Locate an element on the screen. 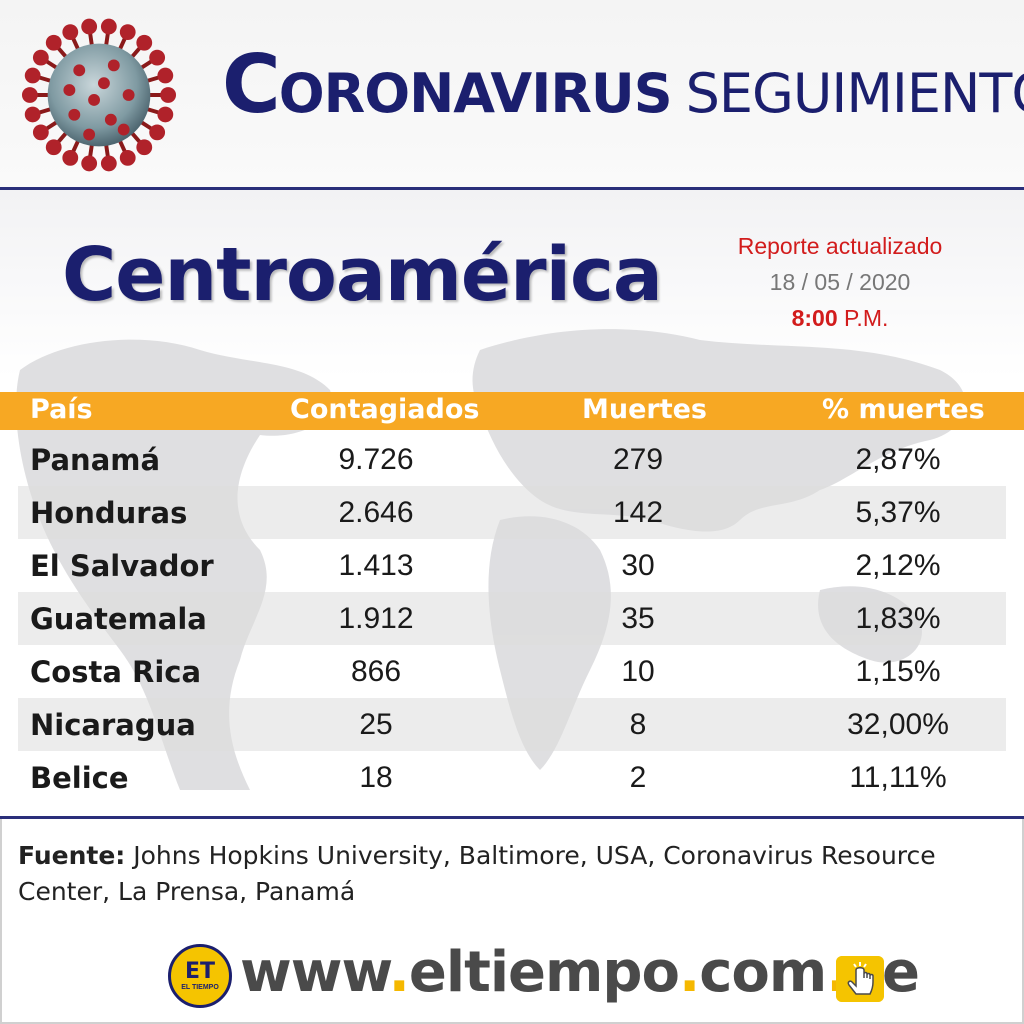 Image resolution: width=1024 pixels, height=1024 pixels. cell-muertes: 35 is located at coordinates (638, 618).